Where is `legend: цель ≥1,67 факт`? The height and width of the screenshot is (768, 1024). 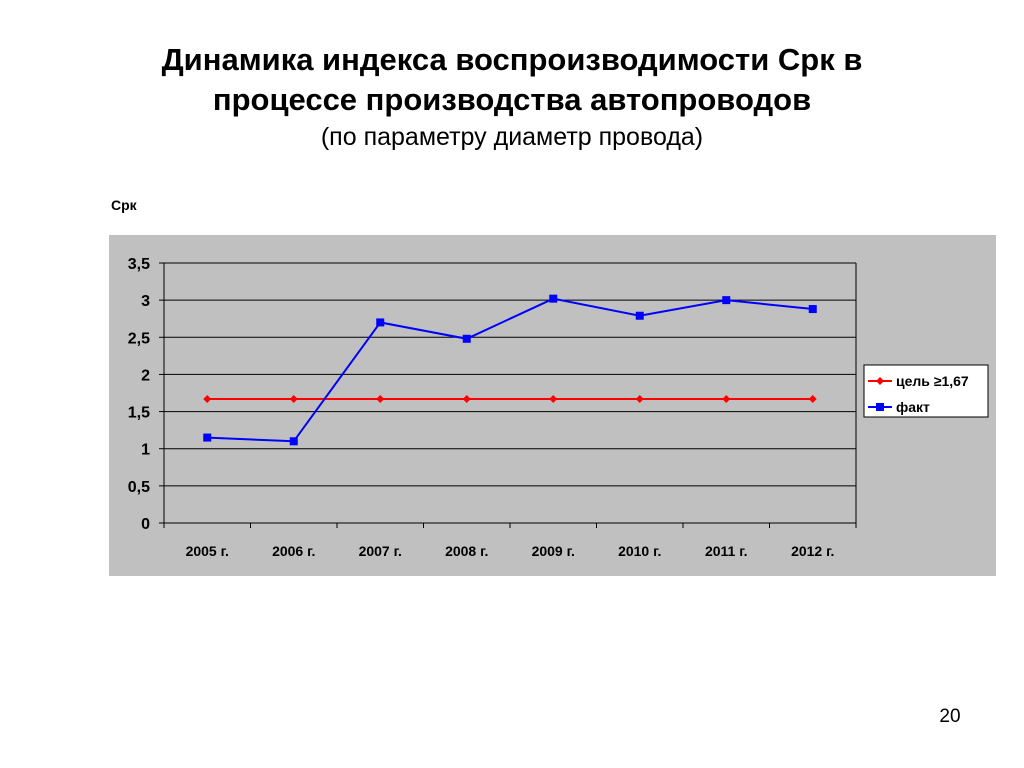 legend: цель ≥1,67 факт is located at coordinates (926, 391).